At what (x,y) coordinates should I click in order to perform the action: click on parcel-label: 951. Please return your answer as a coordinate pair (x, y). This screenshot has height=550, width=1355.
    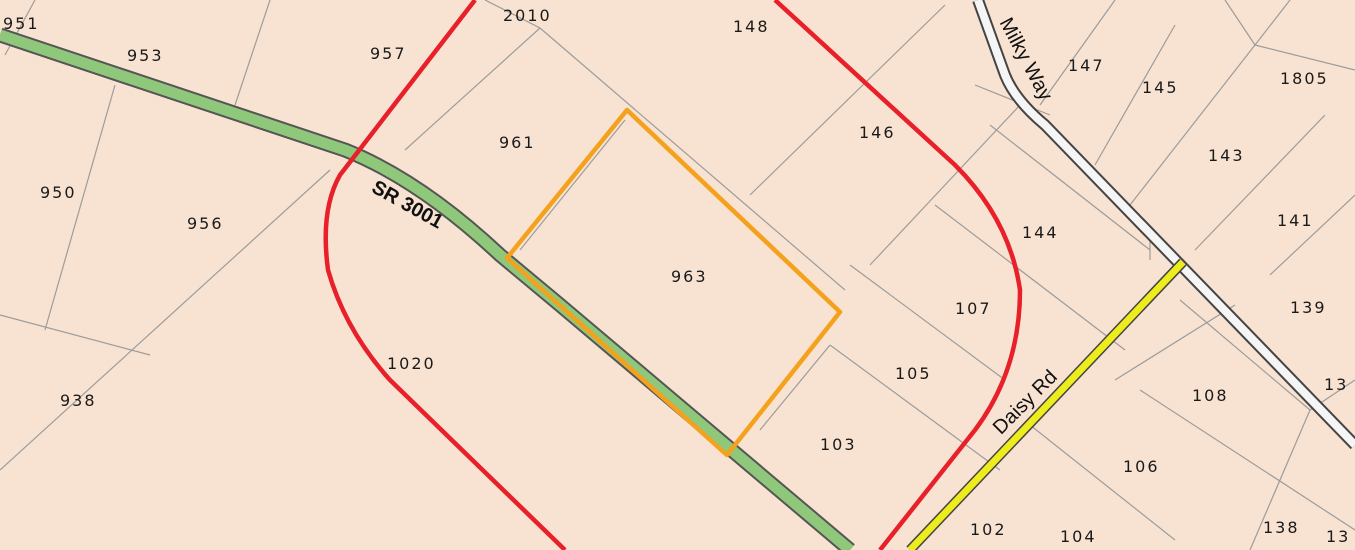
    Looking at the image, I should click on (21, 23).